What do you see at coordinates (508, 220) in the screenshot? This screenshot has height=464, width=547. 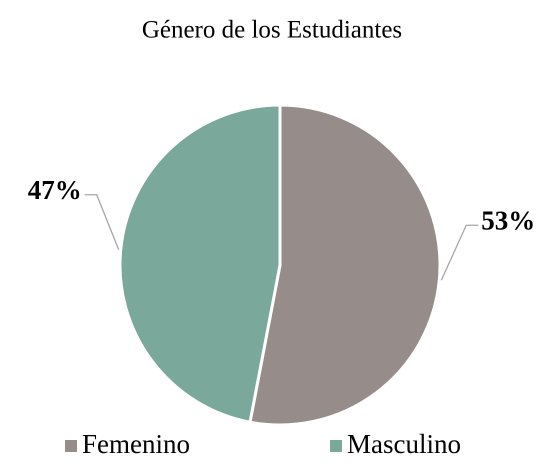 I see `data-label: 53%` at bounding box center [508, 220].